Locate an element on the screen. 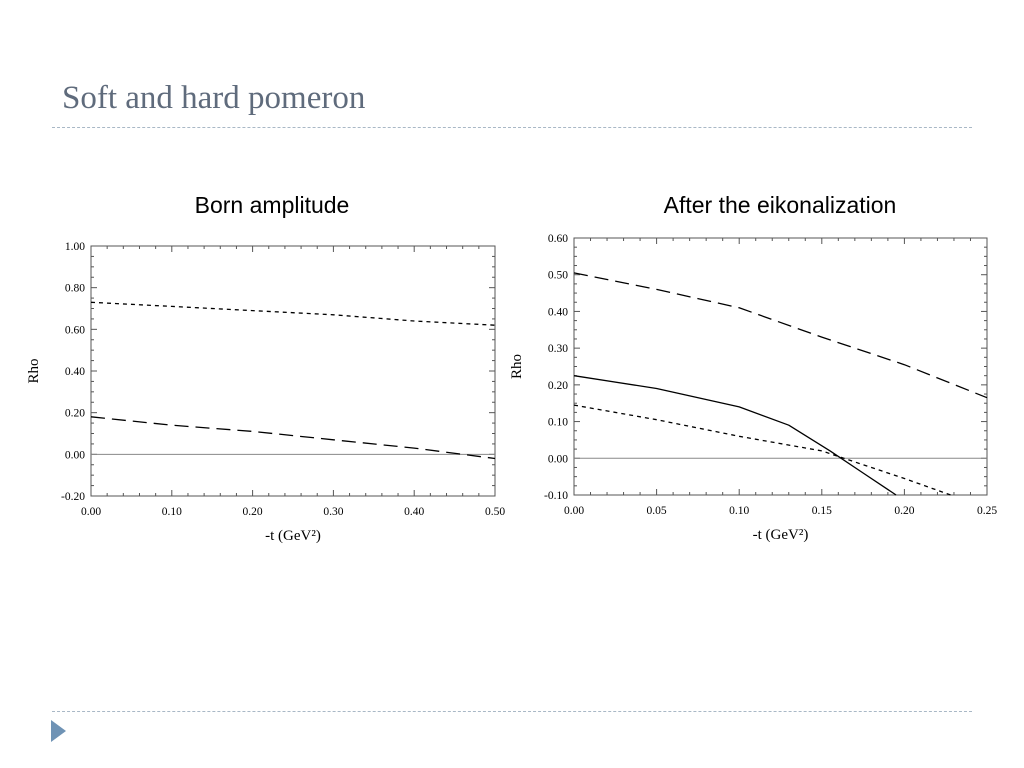  y-tick-label: -0.20 is located at coordinates (73, 497).